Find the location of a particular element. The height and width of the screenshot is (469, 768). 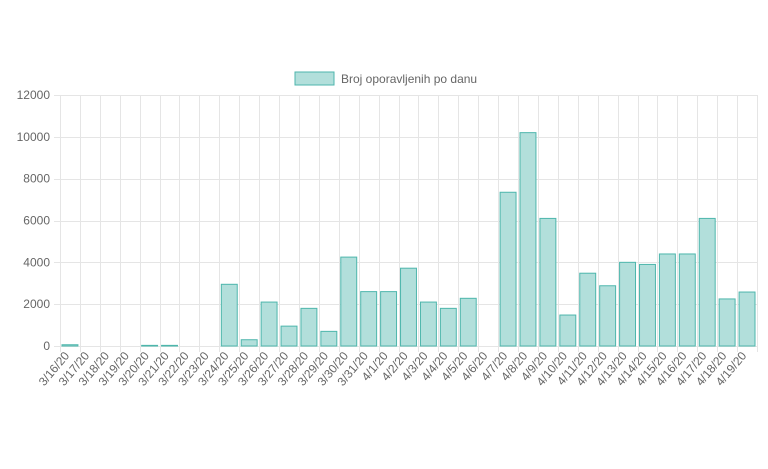

y-tick-label: 8000 is located at coordinates (36, 179).